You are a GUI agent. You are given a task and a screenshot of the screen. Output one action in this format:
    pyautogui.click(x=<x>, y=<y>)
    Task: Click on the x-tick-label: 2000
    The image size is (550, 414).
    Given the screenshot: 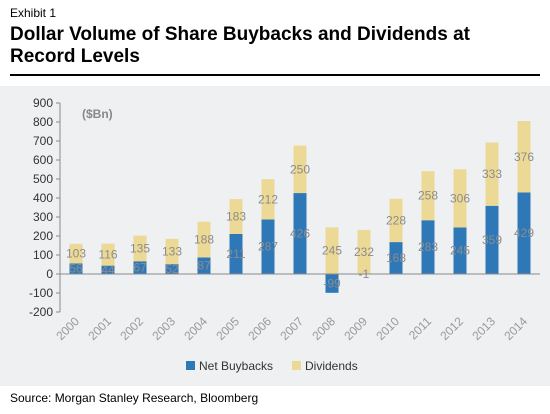 What is the action you would take?
    pyautogui.click(x=67, y=328)
    